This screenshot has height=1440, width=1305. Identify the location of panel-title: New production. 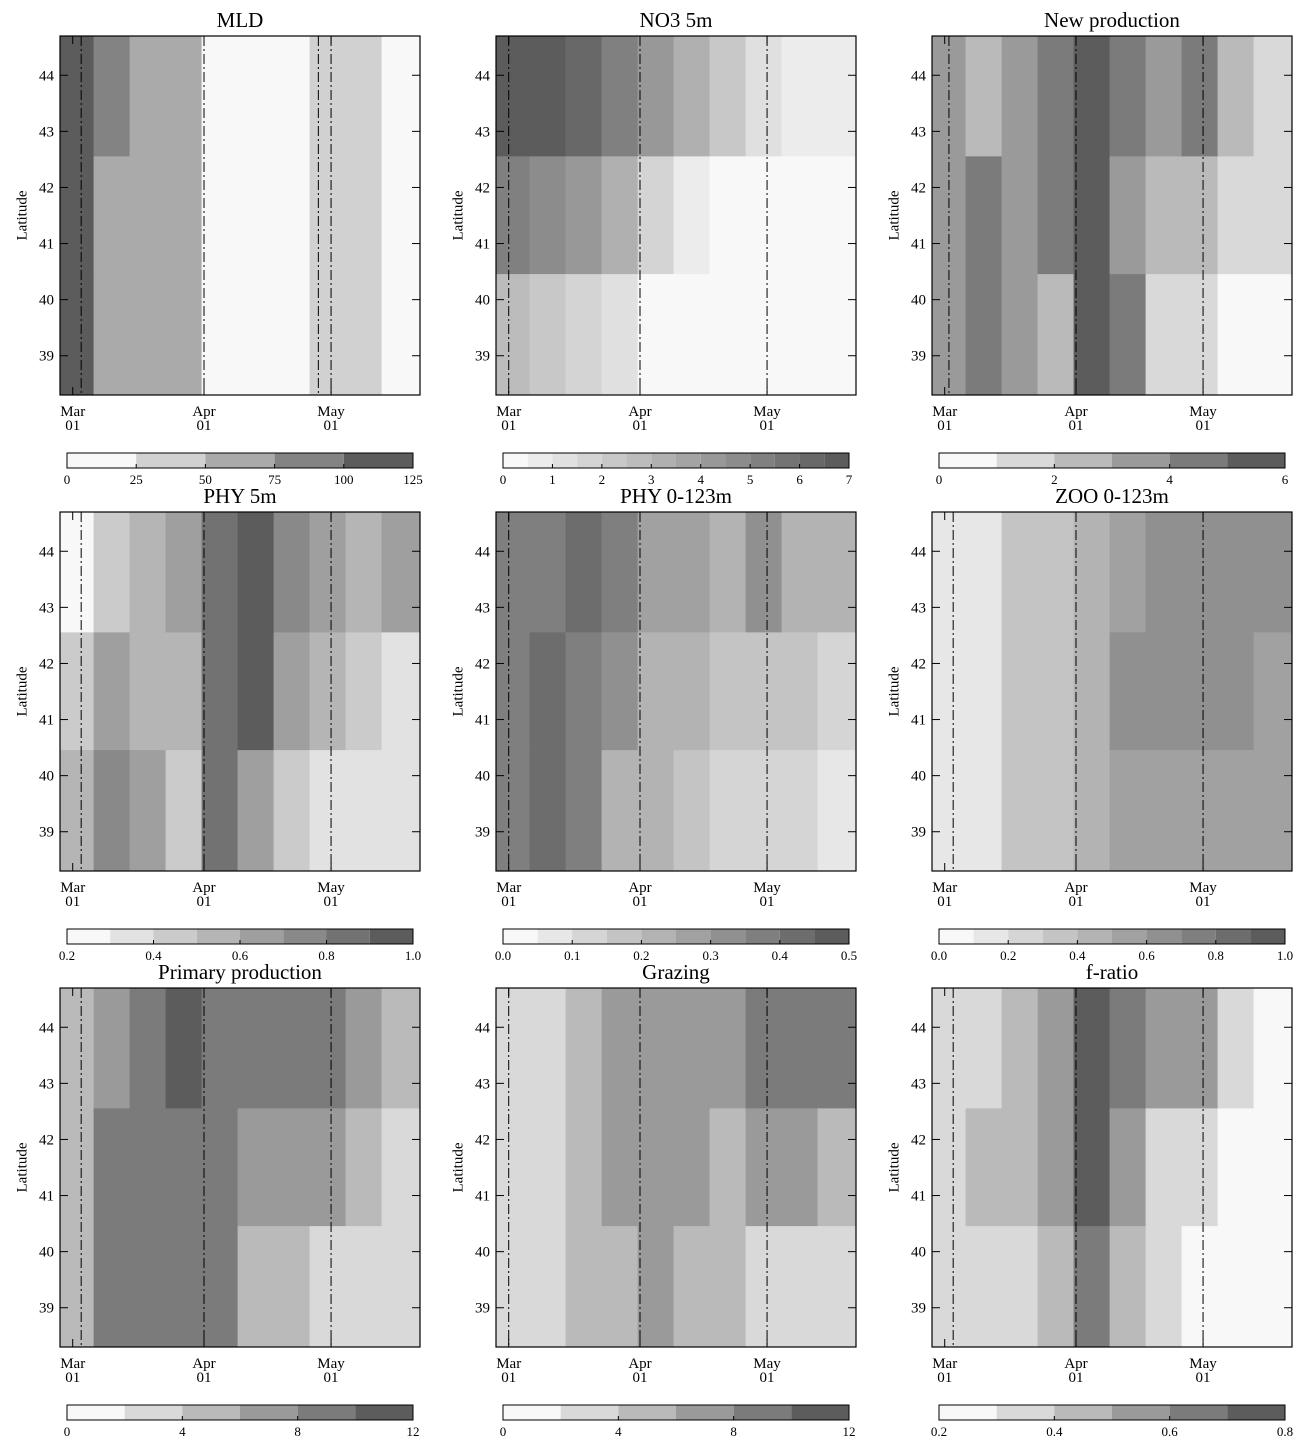
(1112, 20).